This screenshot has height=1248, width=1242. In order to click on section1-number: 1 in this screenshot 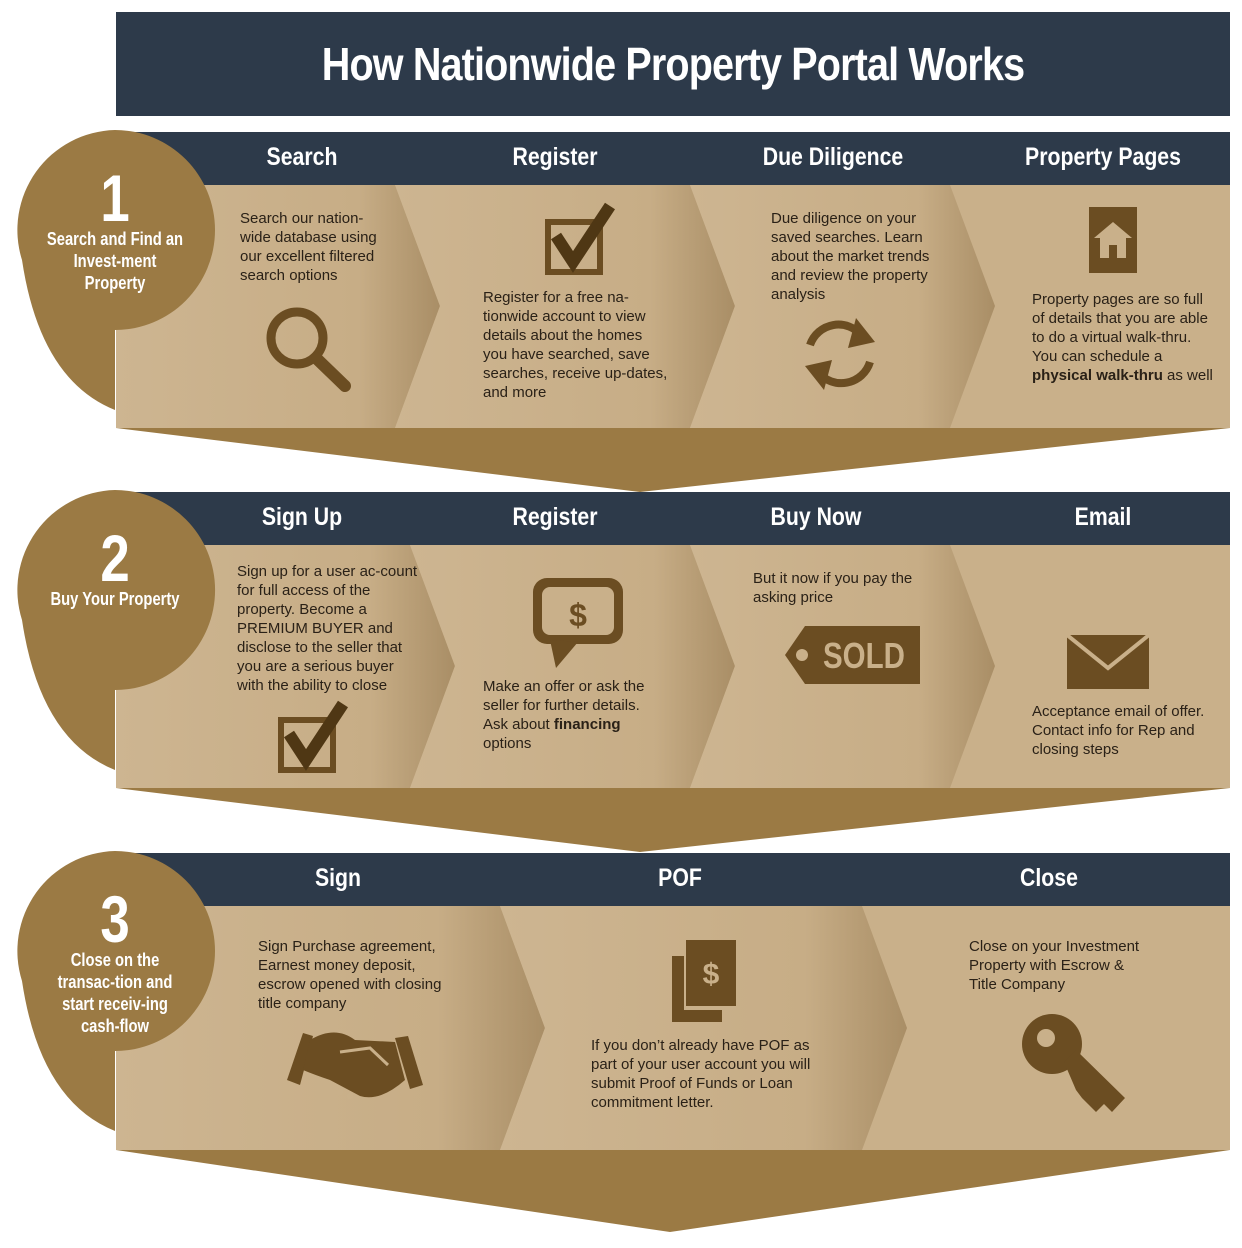, I will do `click(115, 198)`.